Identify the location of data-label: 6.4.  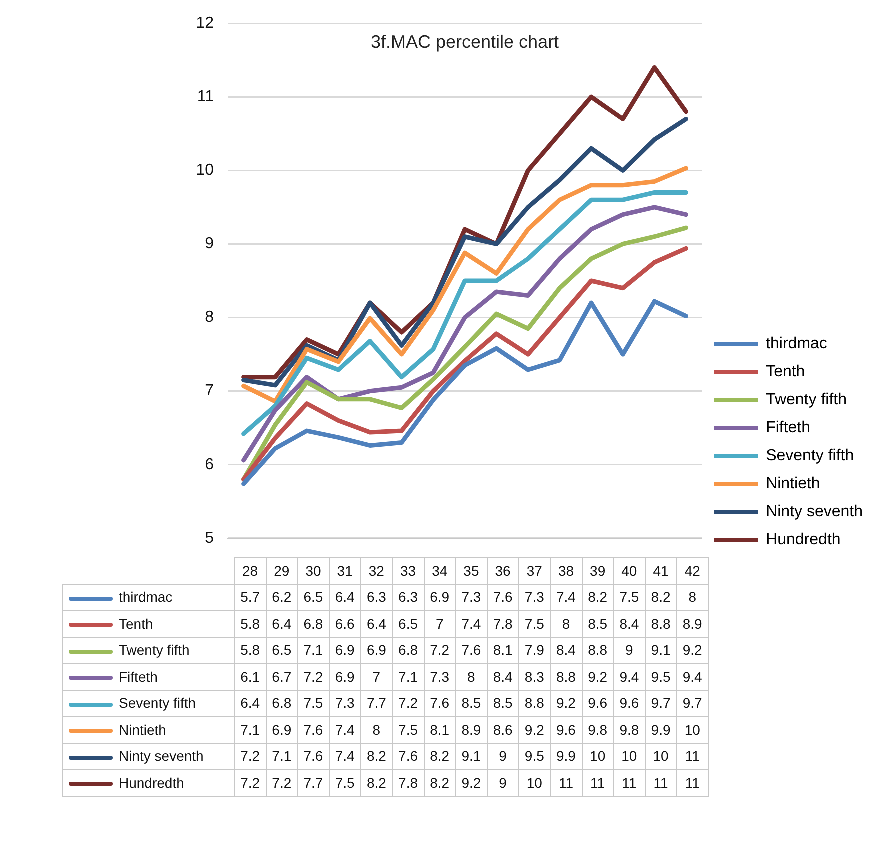
(282, 623).